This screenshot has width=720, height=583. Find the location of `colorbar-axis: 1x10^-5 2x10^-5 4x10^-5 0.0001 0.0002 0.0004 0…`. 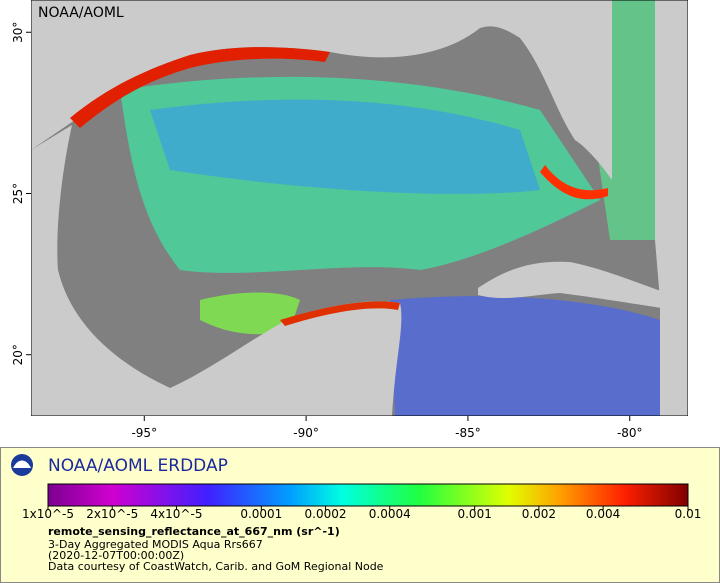

colorbar-axis: 1x10^-5 2x10^-5 4x10^-5 0.0001 0.0002 0.0004 0… is located at coordinates (361, 513).